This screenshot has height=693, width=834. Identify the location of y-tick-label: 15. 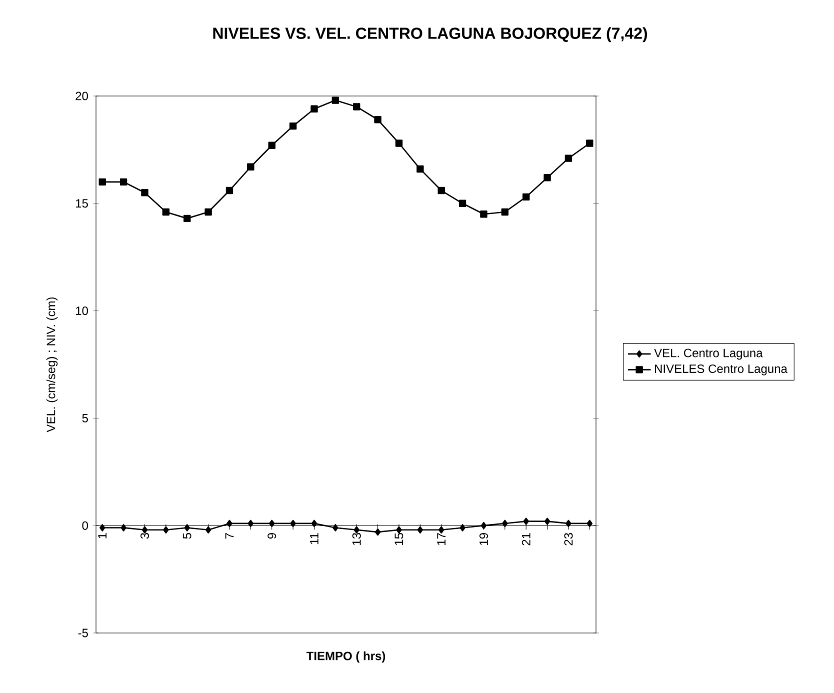
(82, 203).